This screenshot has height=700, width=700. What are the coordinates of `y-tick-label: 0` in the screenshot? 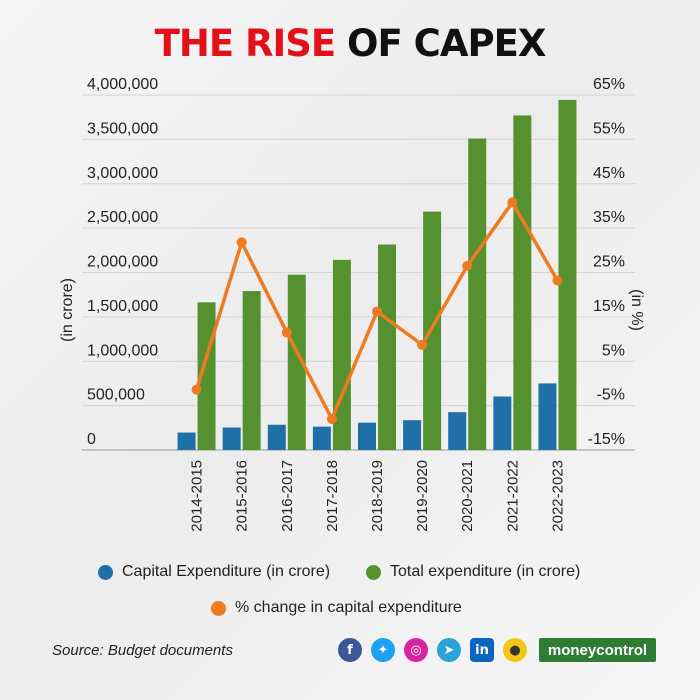 It's located at (91, 439).